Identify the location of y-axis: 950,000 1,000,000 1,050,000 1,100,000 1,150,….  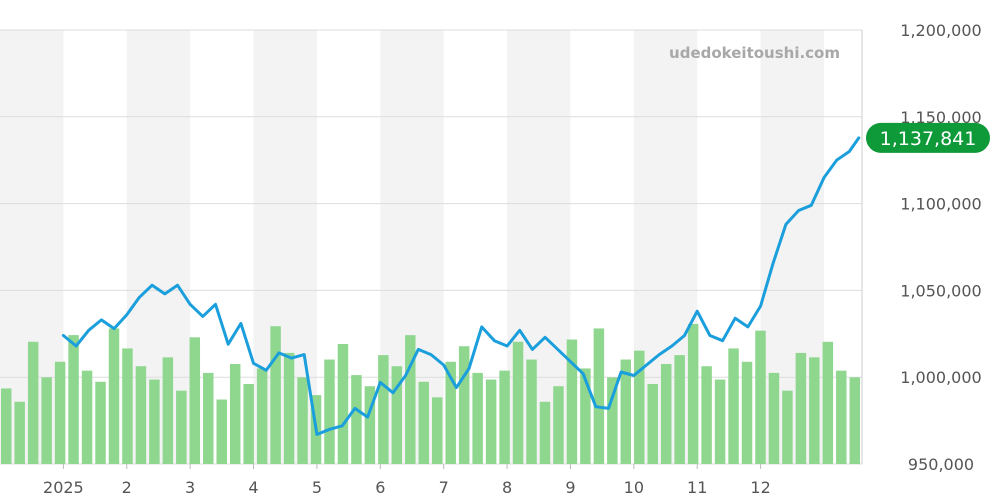
(940, 247).